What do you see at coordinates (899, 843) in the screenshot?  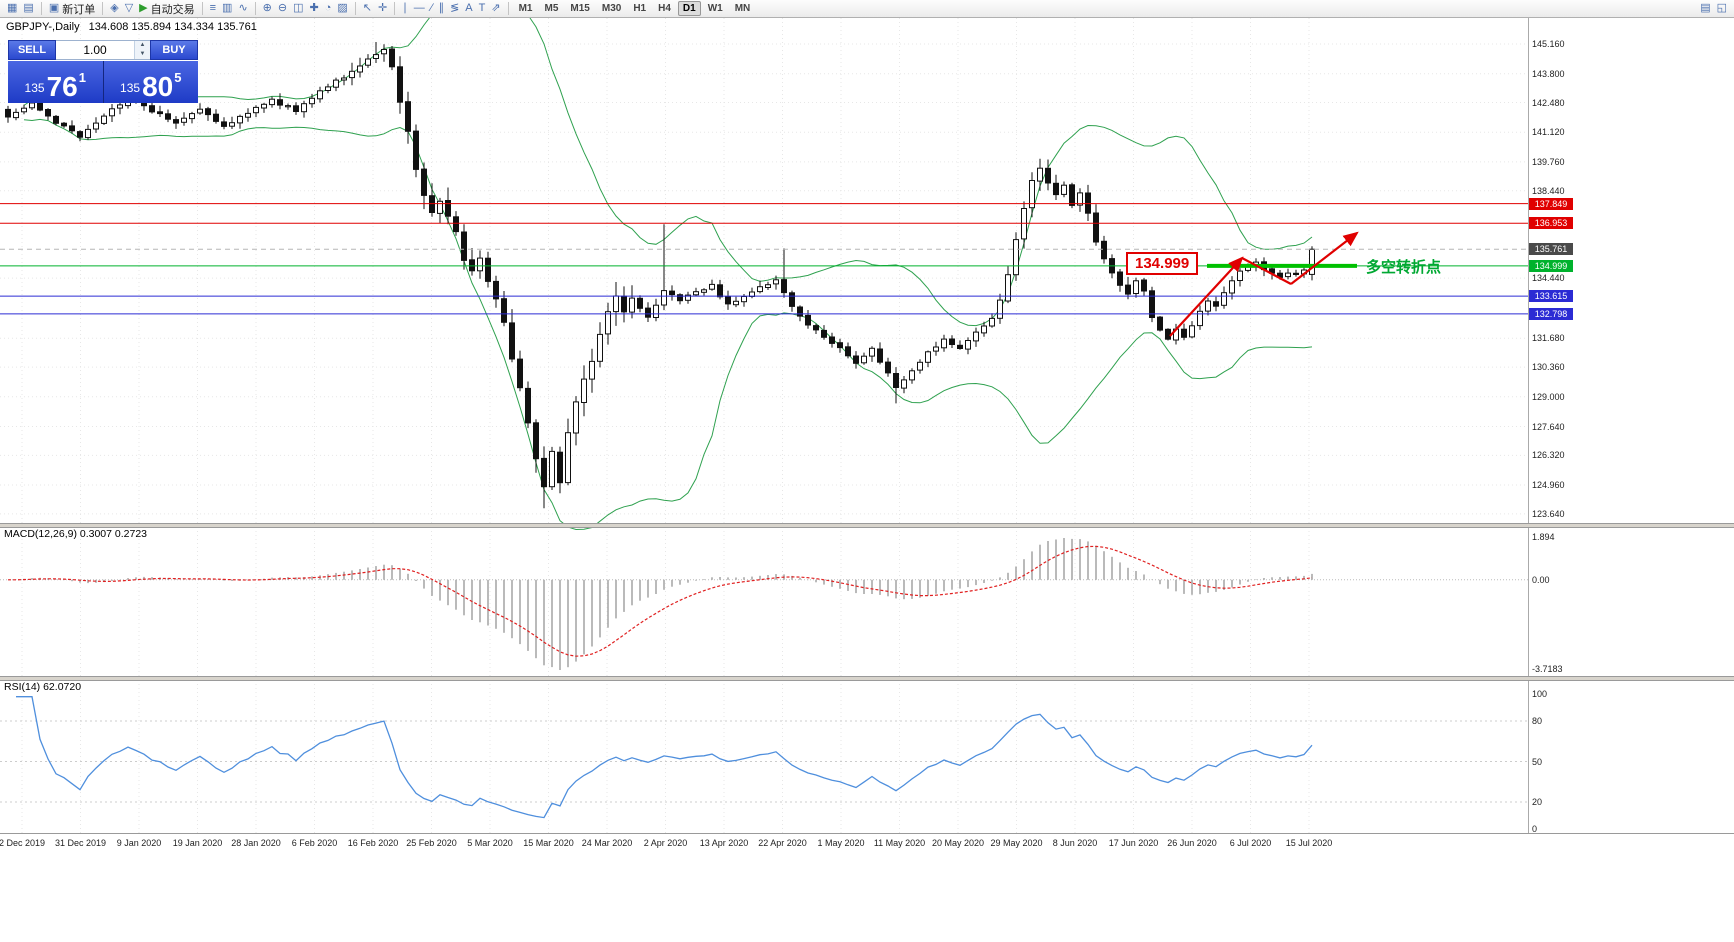 I see `date-axis-label: 11 May 2020` at bounding box center [899, 843].